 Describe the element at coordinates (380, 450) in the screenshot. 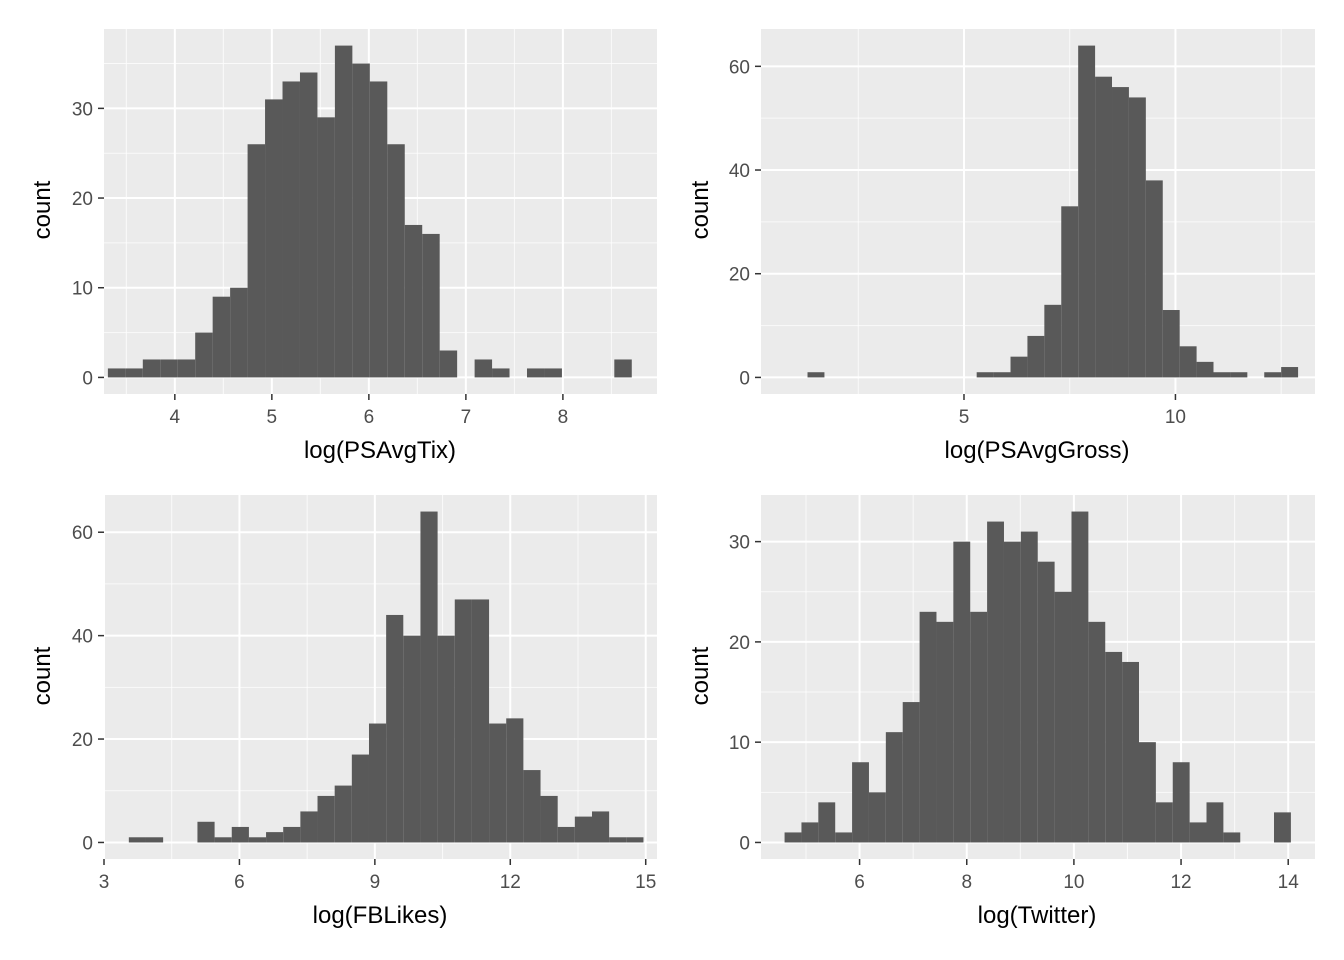

I see `x-axis-title-psavgtix: log(PSAvgTix)` at that location.